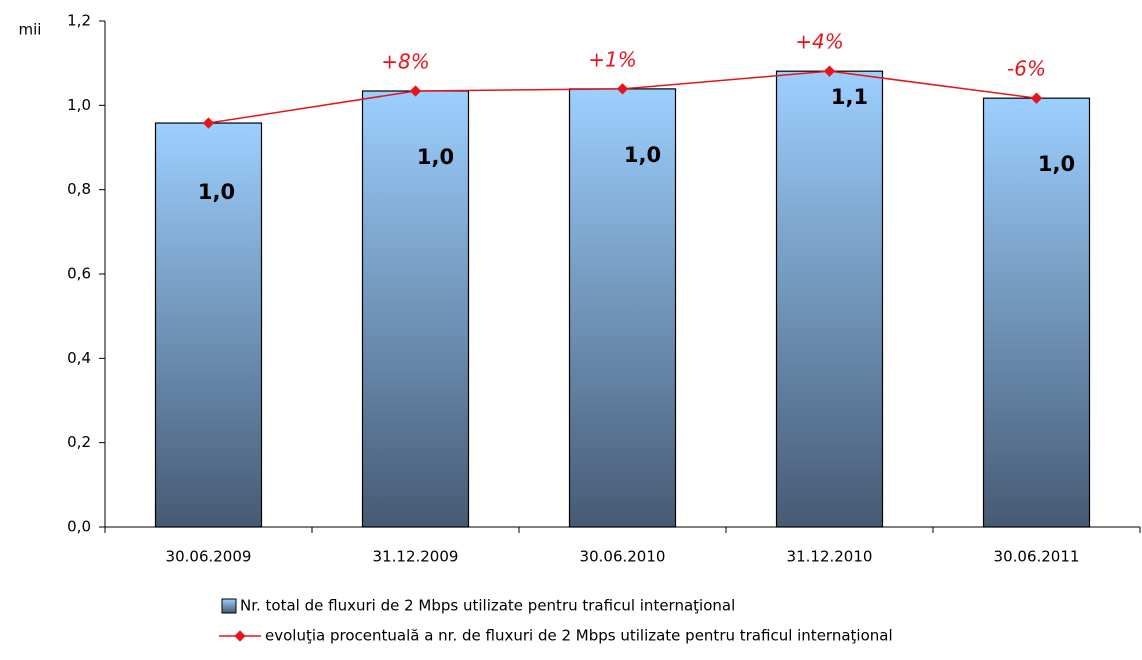 The height and width of the screenshot is (660, 1142). What do you see at coordinates (79, 527) in the screenshot?
I see `y-tick-label: 0,0` at bounding box center [79, 527].